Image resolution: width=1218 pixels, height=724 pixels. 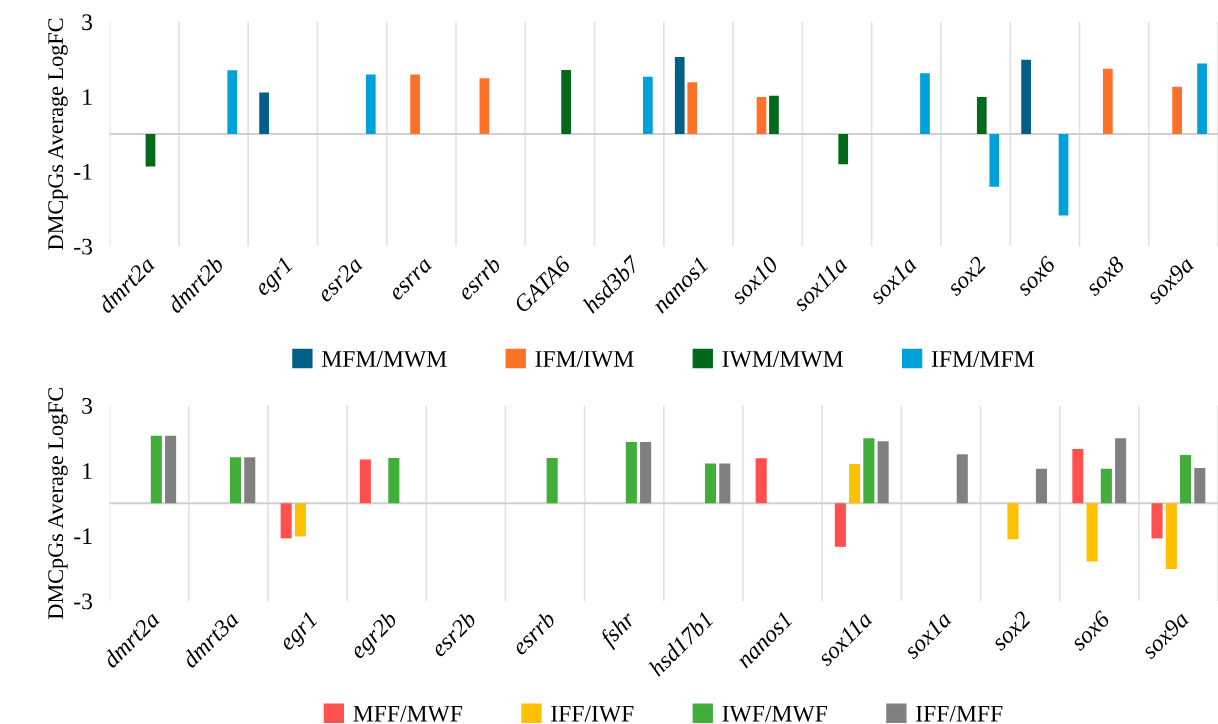 What do you see at coordinates (592, 713) in the screenshot?
I see `legend-label: IFF/IWF` at bounding box center [592, 713].